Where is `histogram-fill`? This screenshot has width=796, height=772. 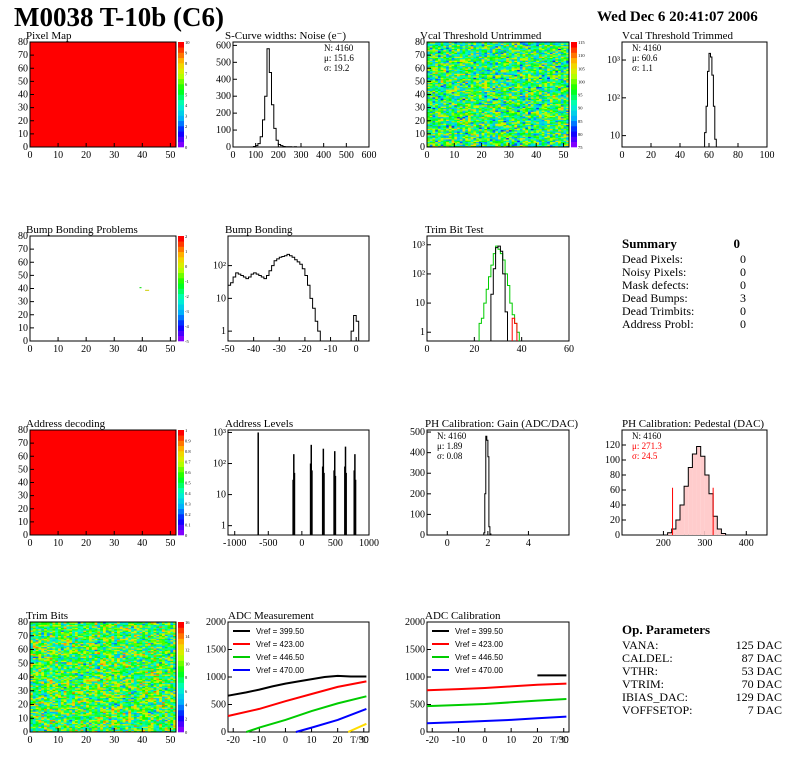
histogram-fill is located at coordinates (686, 510).